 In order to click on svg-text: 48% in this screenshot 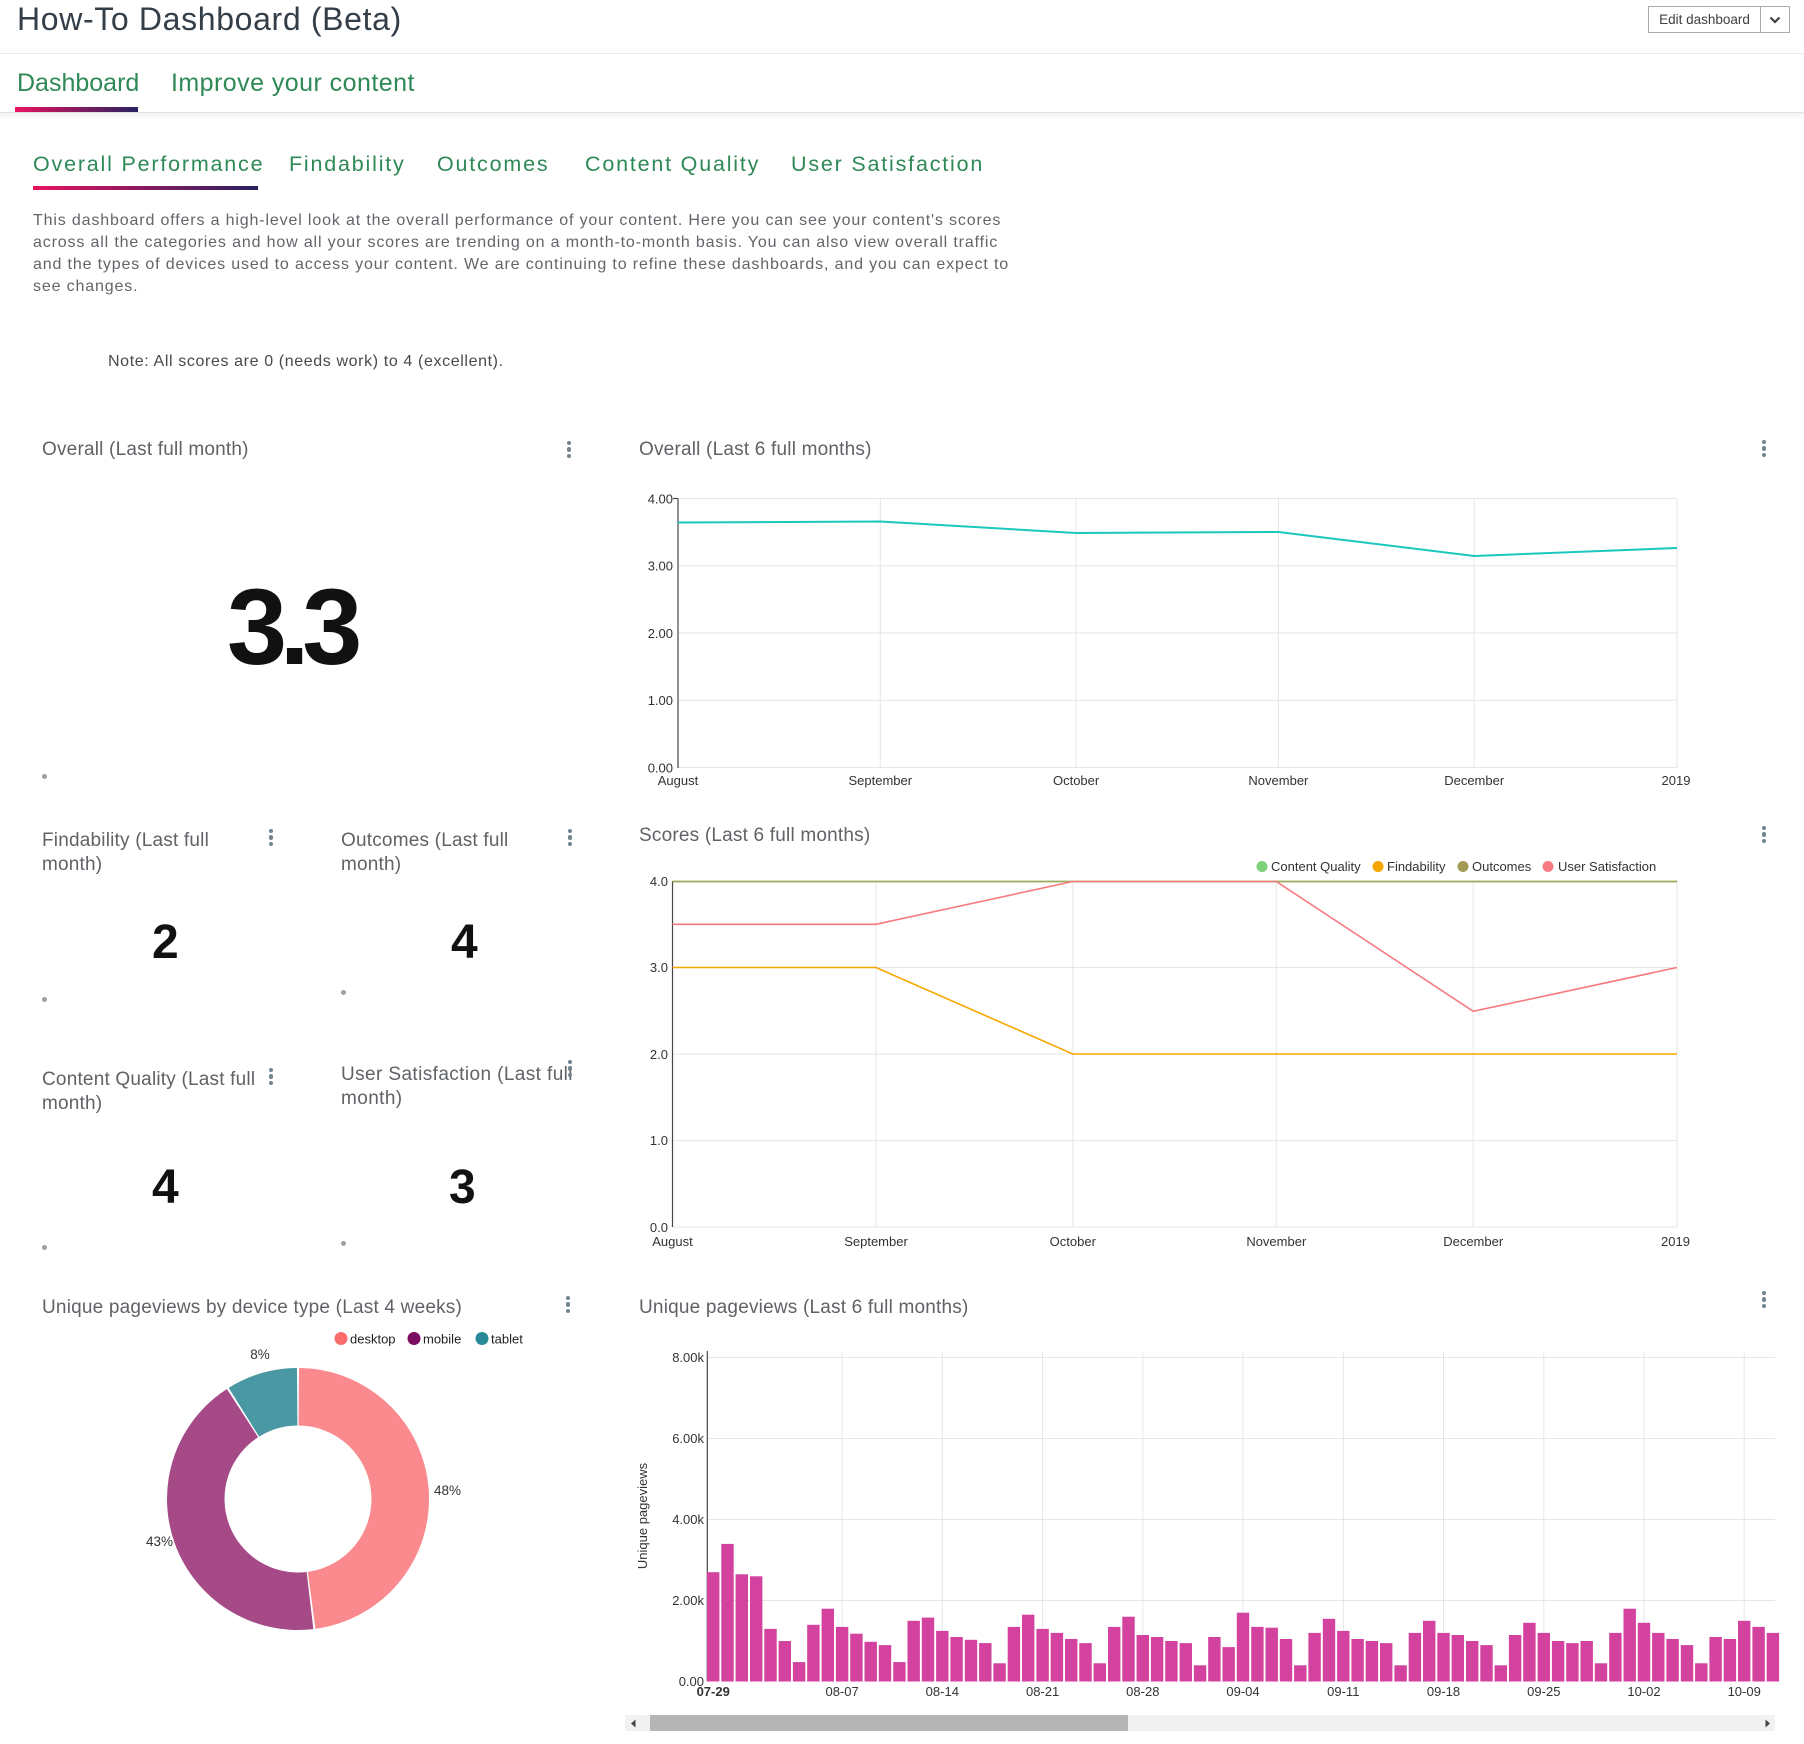, I will do `click(447, 1490)`.